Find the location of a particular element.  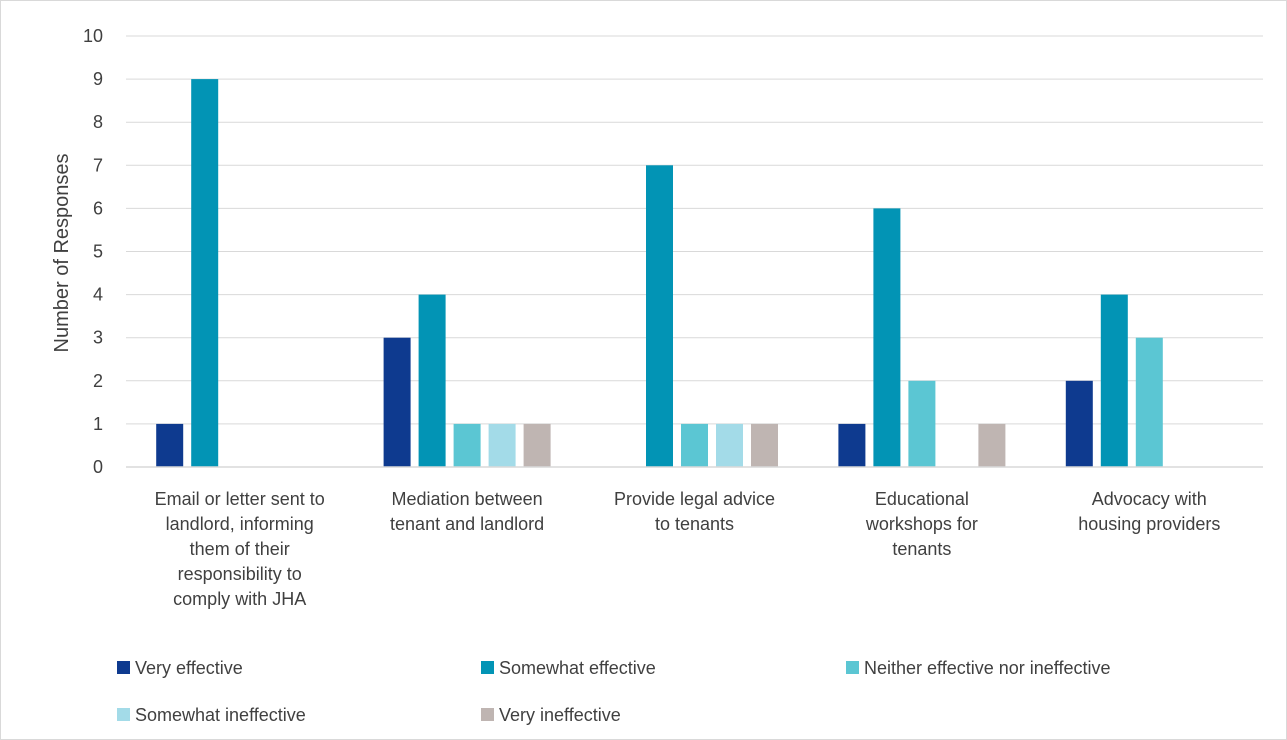

y-axis-title: Number of Responses is located at coordinates (62, 253).